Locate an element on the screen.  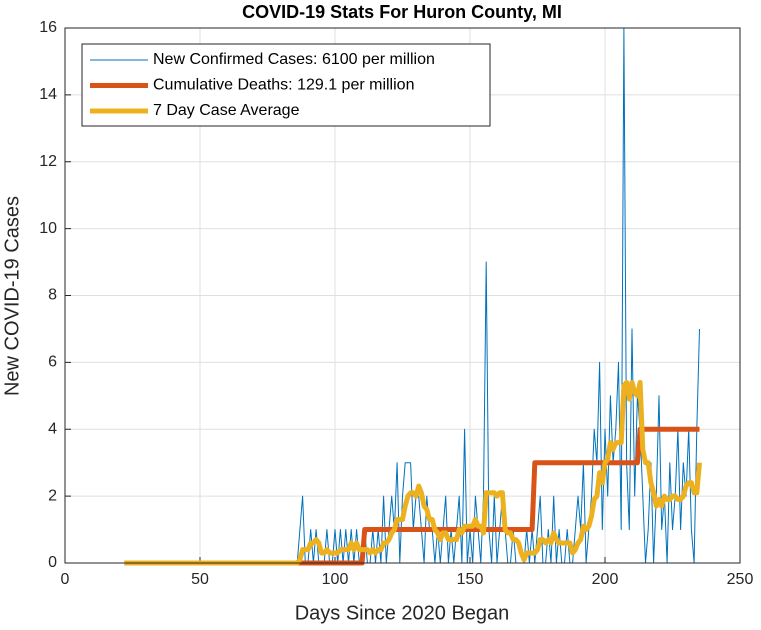
x-axis-label: Days Since 2020 Began is located at coordinates (402, 613).